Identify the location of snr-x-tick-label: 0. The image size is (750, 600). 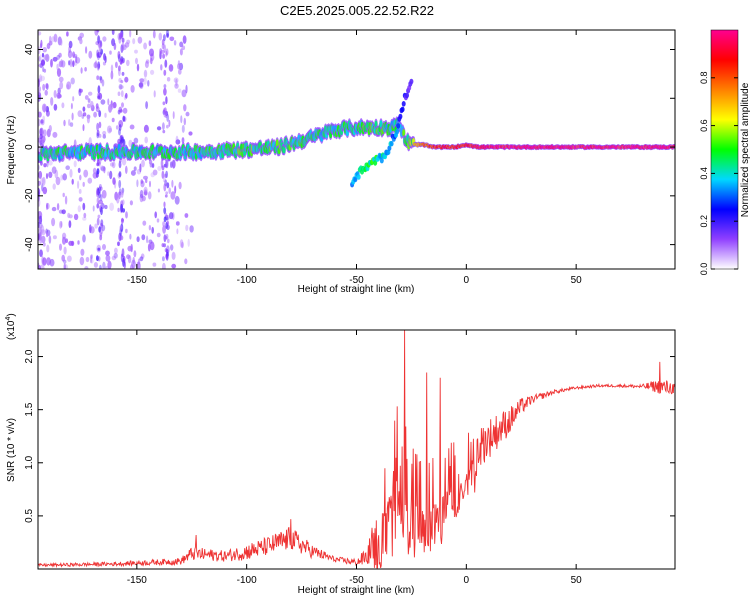
(467, 580).